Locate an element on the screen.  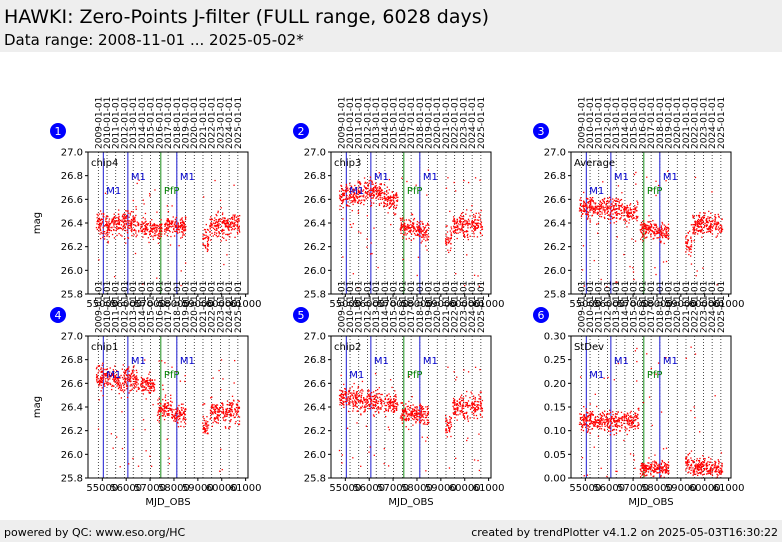
event-label: M1 is located at coordinates (430, 361).